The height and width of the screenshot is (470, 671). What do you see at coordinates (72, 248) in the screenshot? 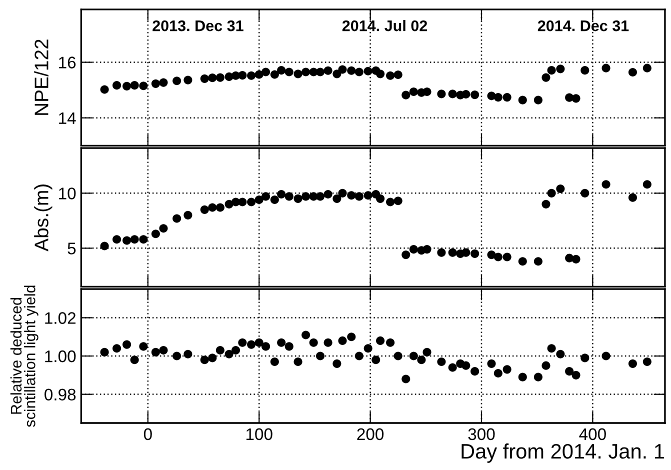
I see `y-tick-label: 5` at bounding box center [72, 248].